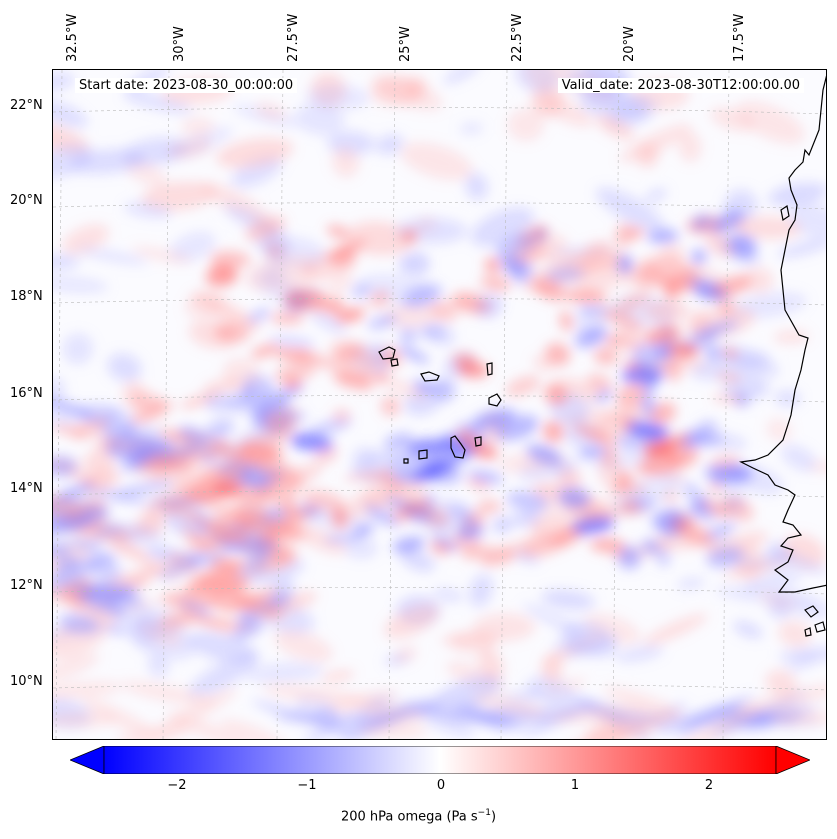 The width and height of the screenshot is (837, 839). What do you see at coordinates (307, 785) in the screenshot?
I see `cbar-tick-label: −1` at bounding box center [307, 785].